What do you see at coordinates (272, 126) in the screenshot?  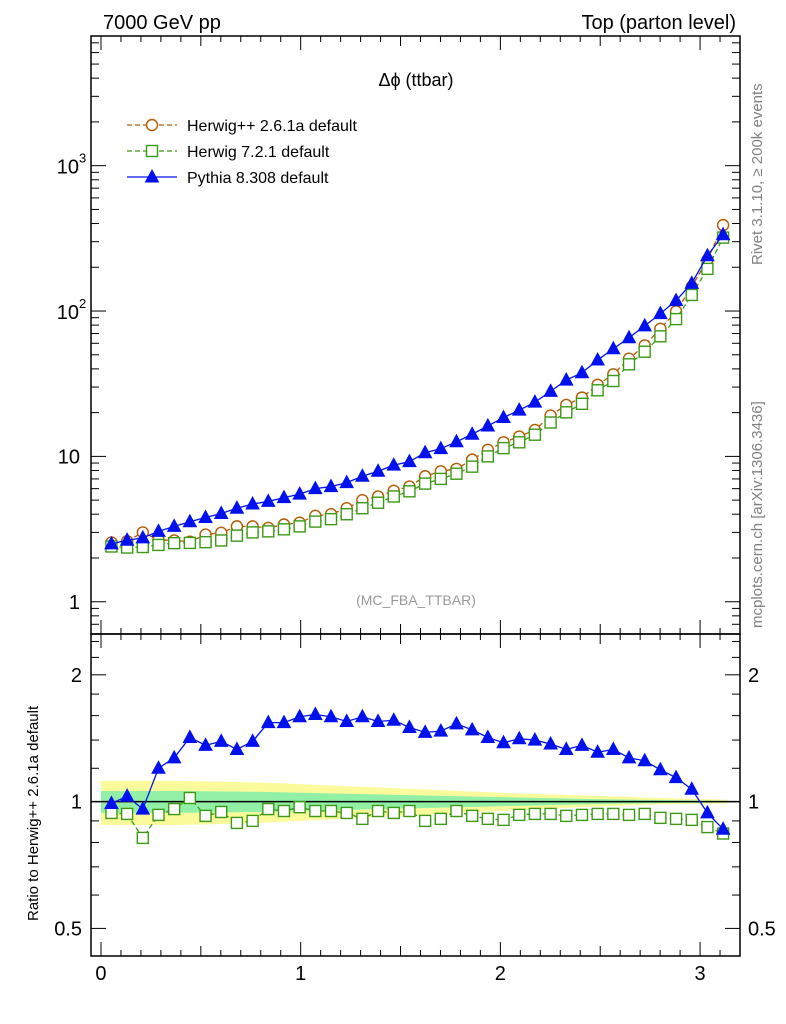 I see `legend-label: Herwig++ 2.6.1a default` at bounding box center [272, 126].